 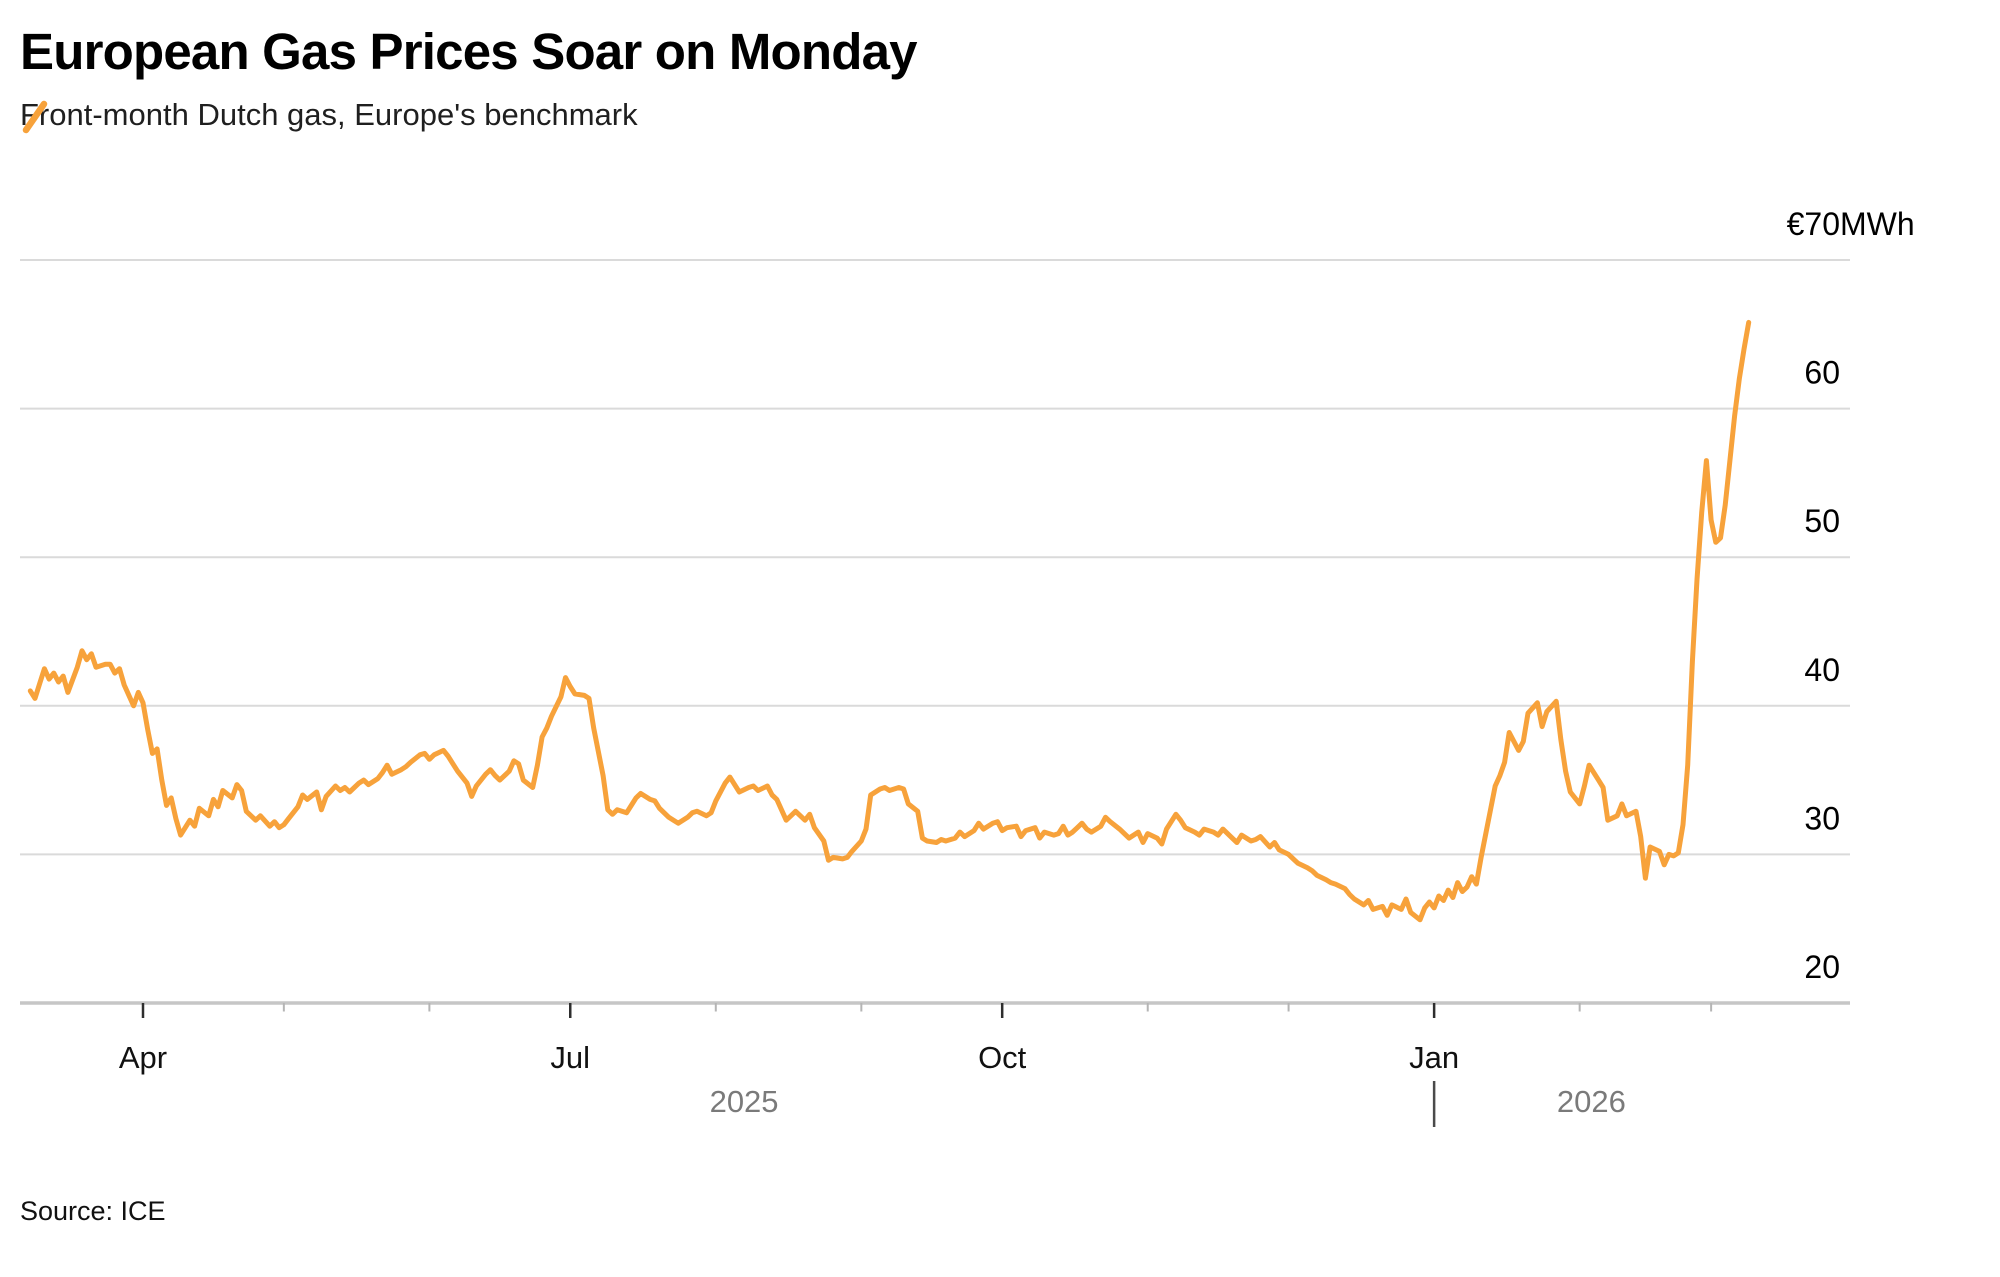 I want to click on year-label: 2025, so click(x=744, y=1101).